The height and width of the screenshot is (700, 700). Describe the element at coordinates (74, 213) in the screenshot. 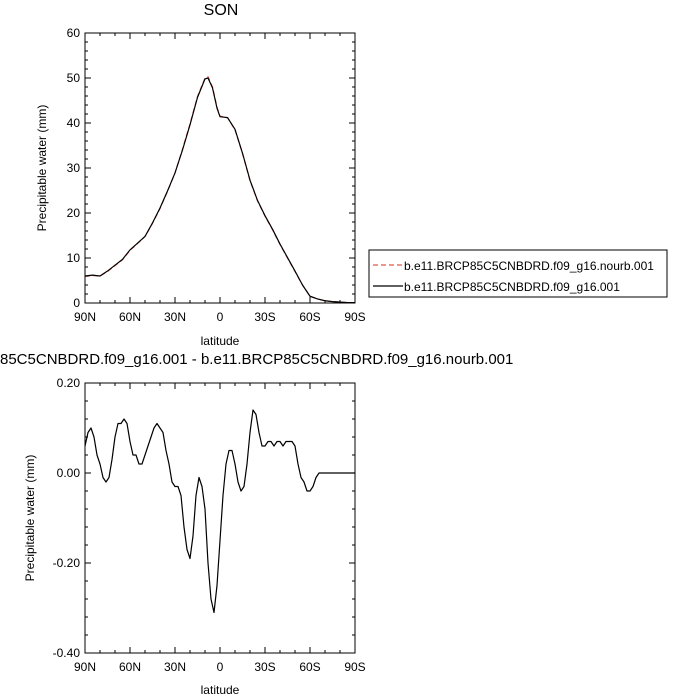

I see `top-y-tick-label: 20` at that location.